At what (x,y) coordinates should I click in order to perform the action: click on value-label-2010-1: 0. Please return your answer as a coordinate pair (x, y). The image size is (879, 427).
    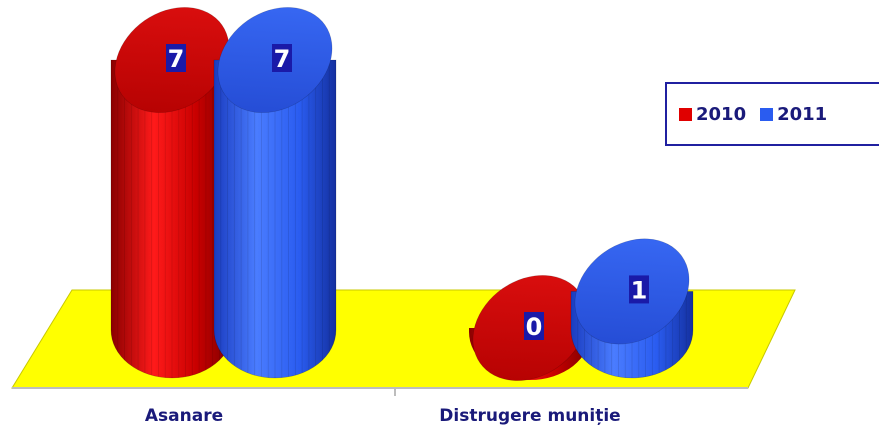
    Looking at the image, I should click on (534, 327).